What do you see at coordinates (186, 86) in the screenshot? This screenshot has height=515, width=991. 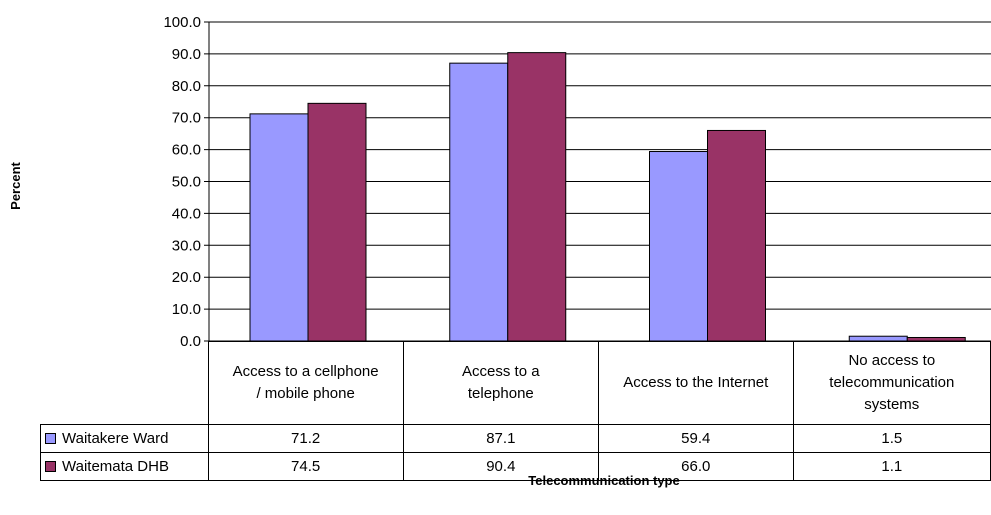 I see `y-tick-label: 80.0` at bounding box center [186, 86].